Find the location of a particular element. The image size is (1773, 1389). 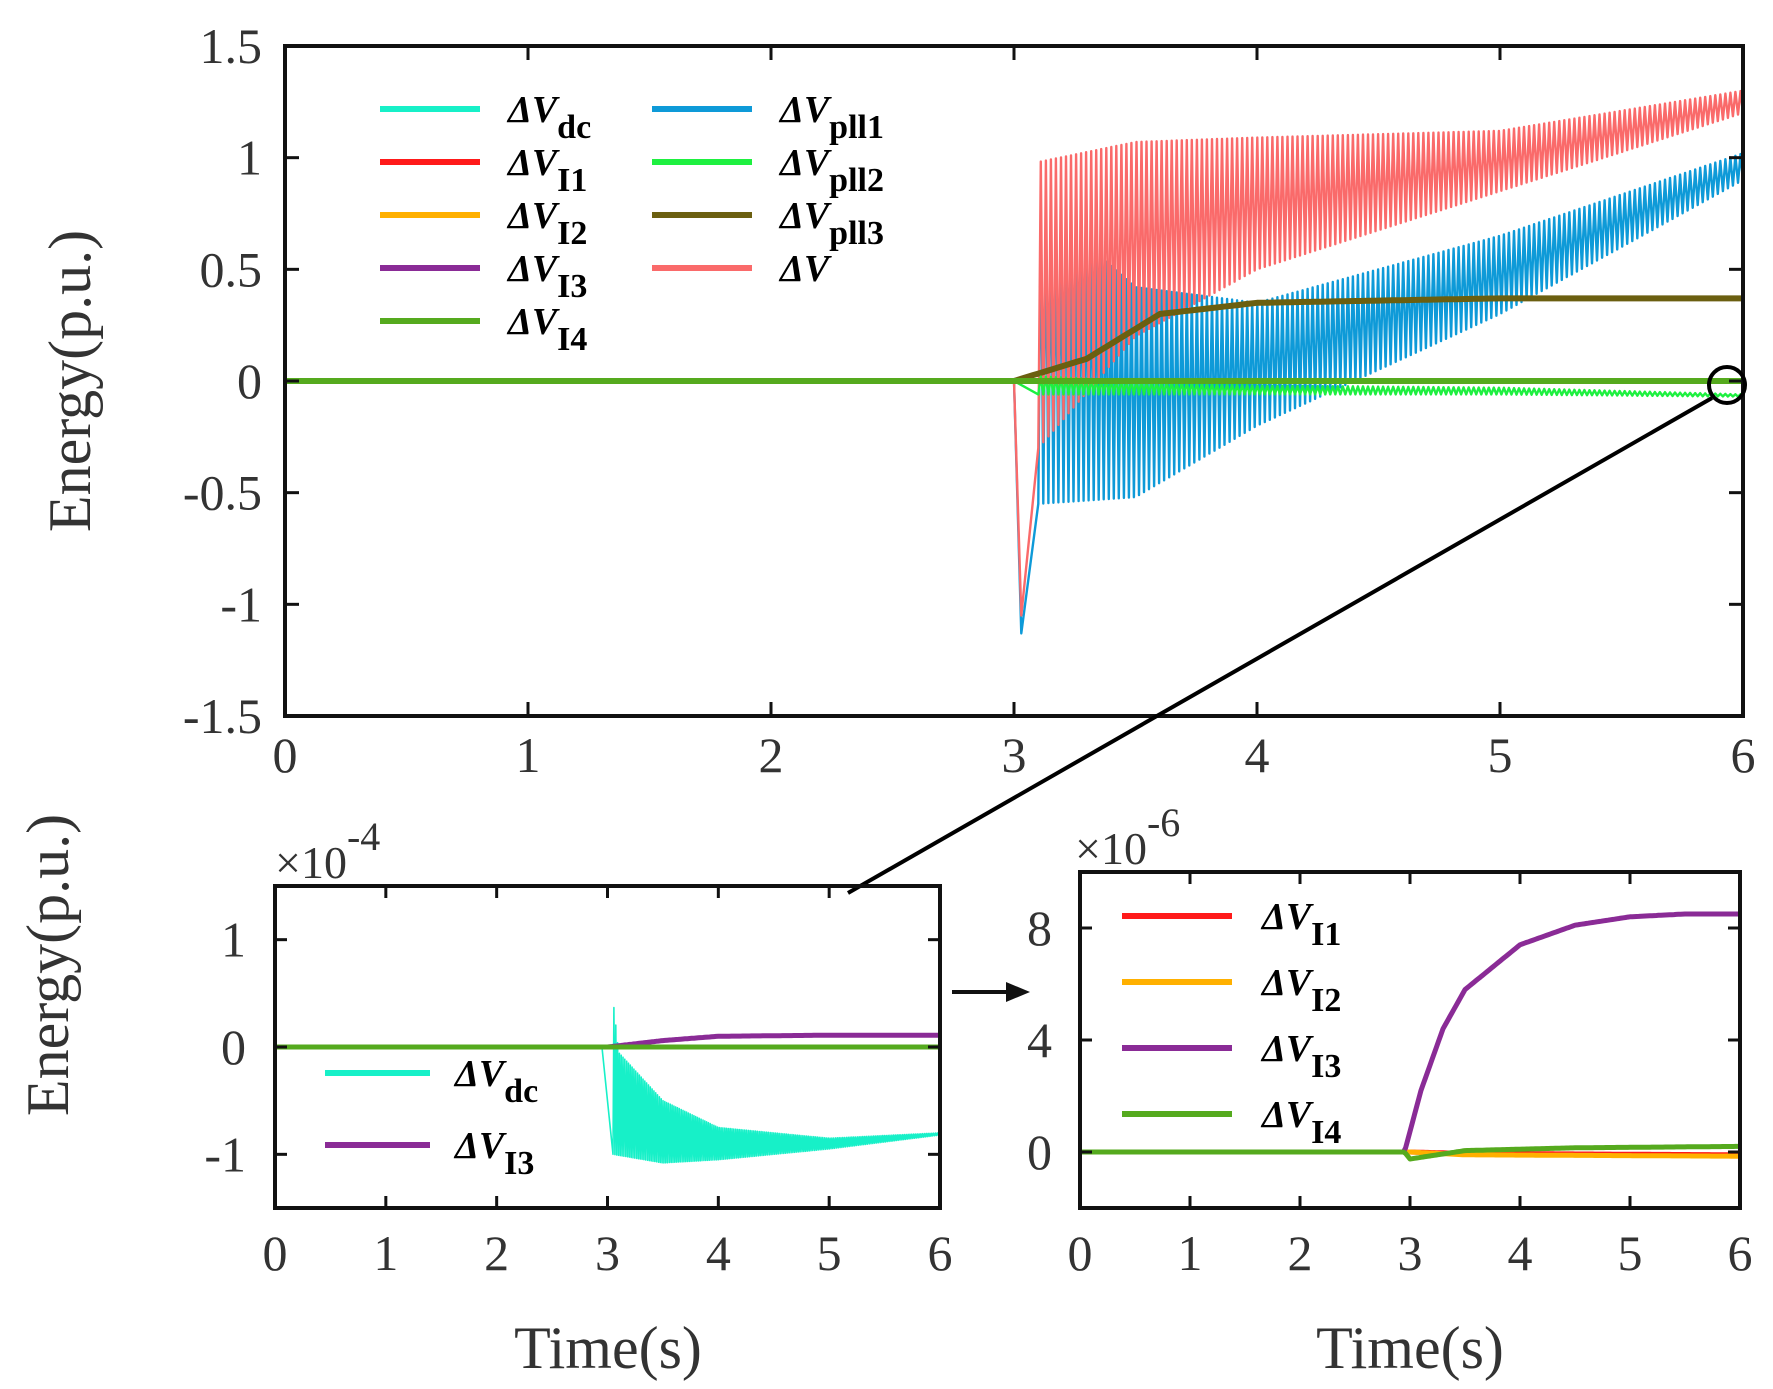

inset2-exponent: ×10⁻⁶ is located at coordinates (1127, 837).